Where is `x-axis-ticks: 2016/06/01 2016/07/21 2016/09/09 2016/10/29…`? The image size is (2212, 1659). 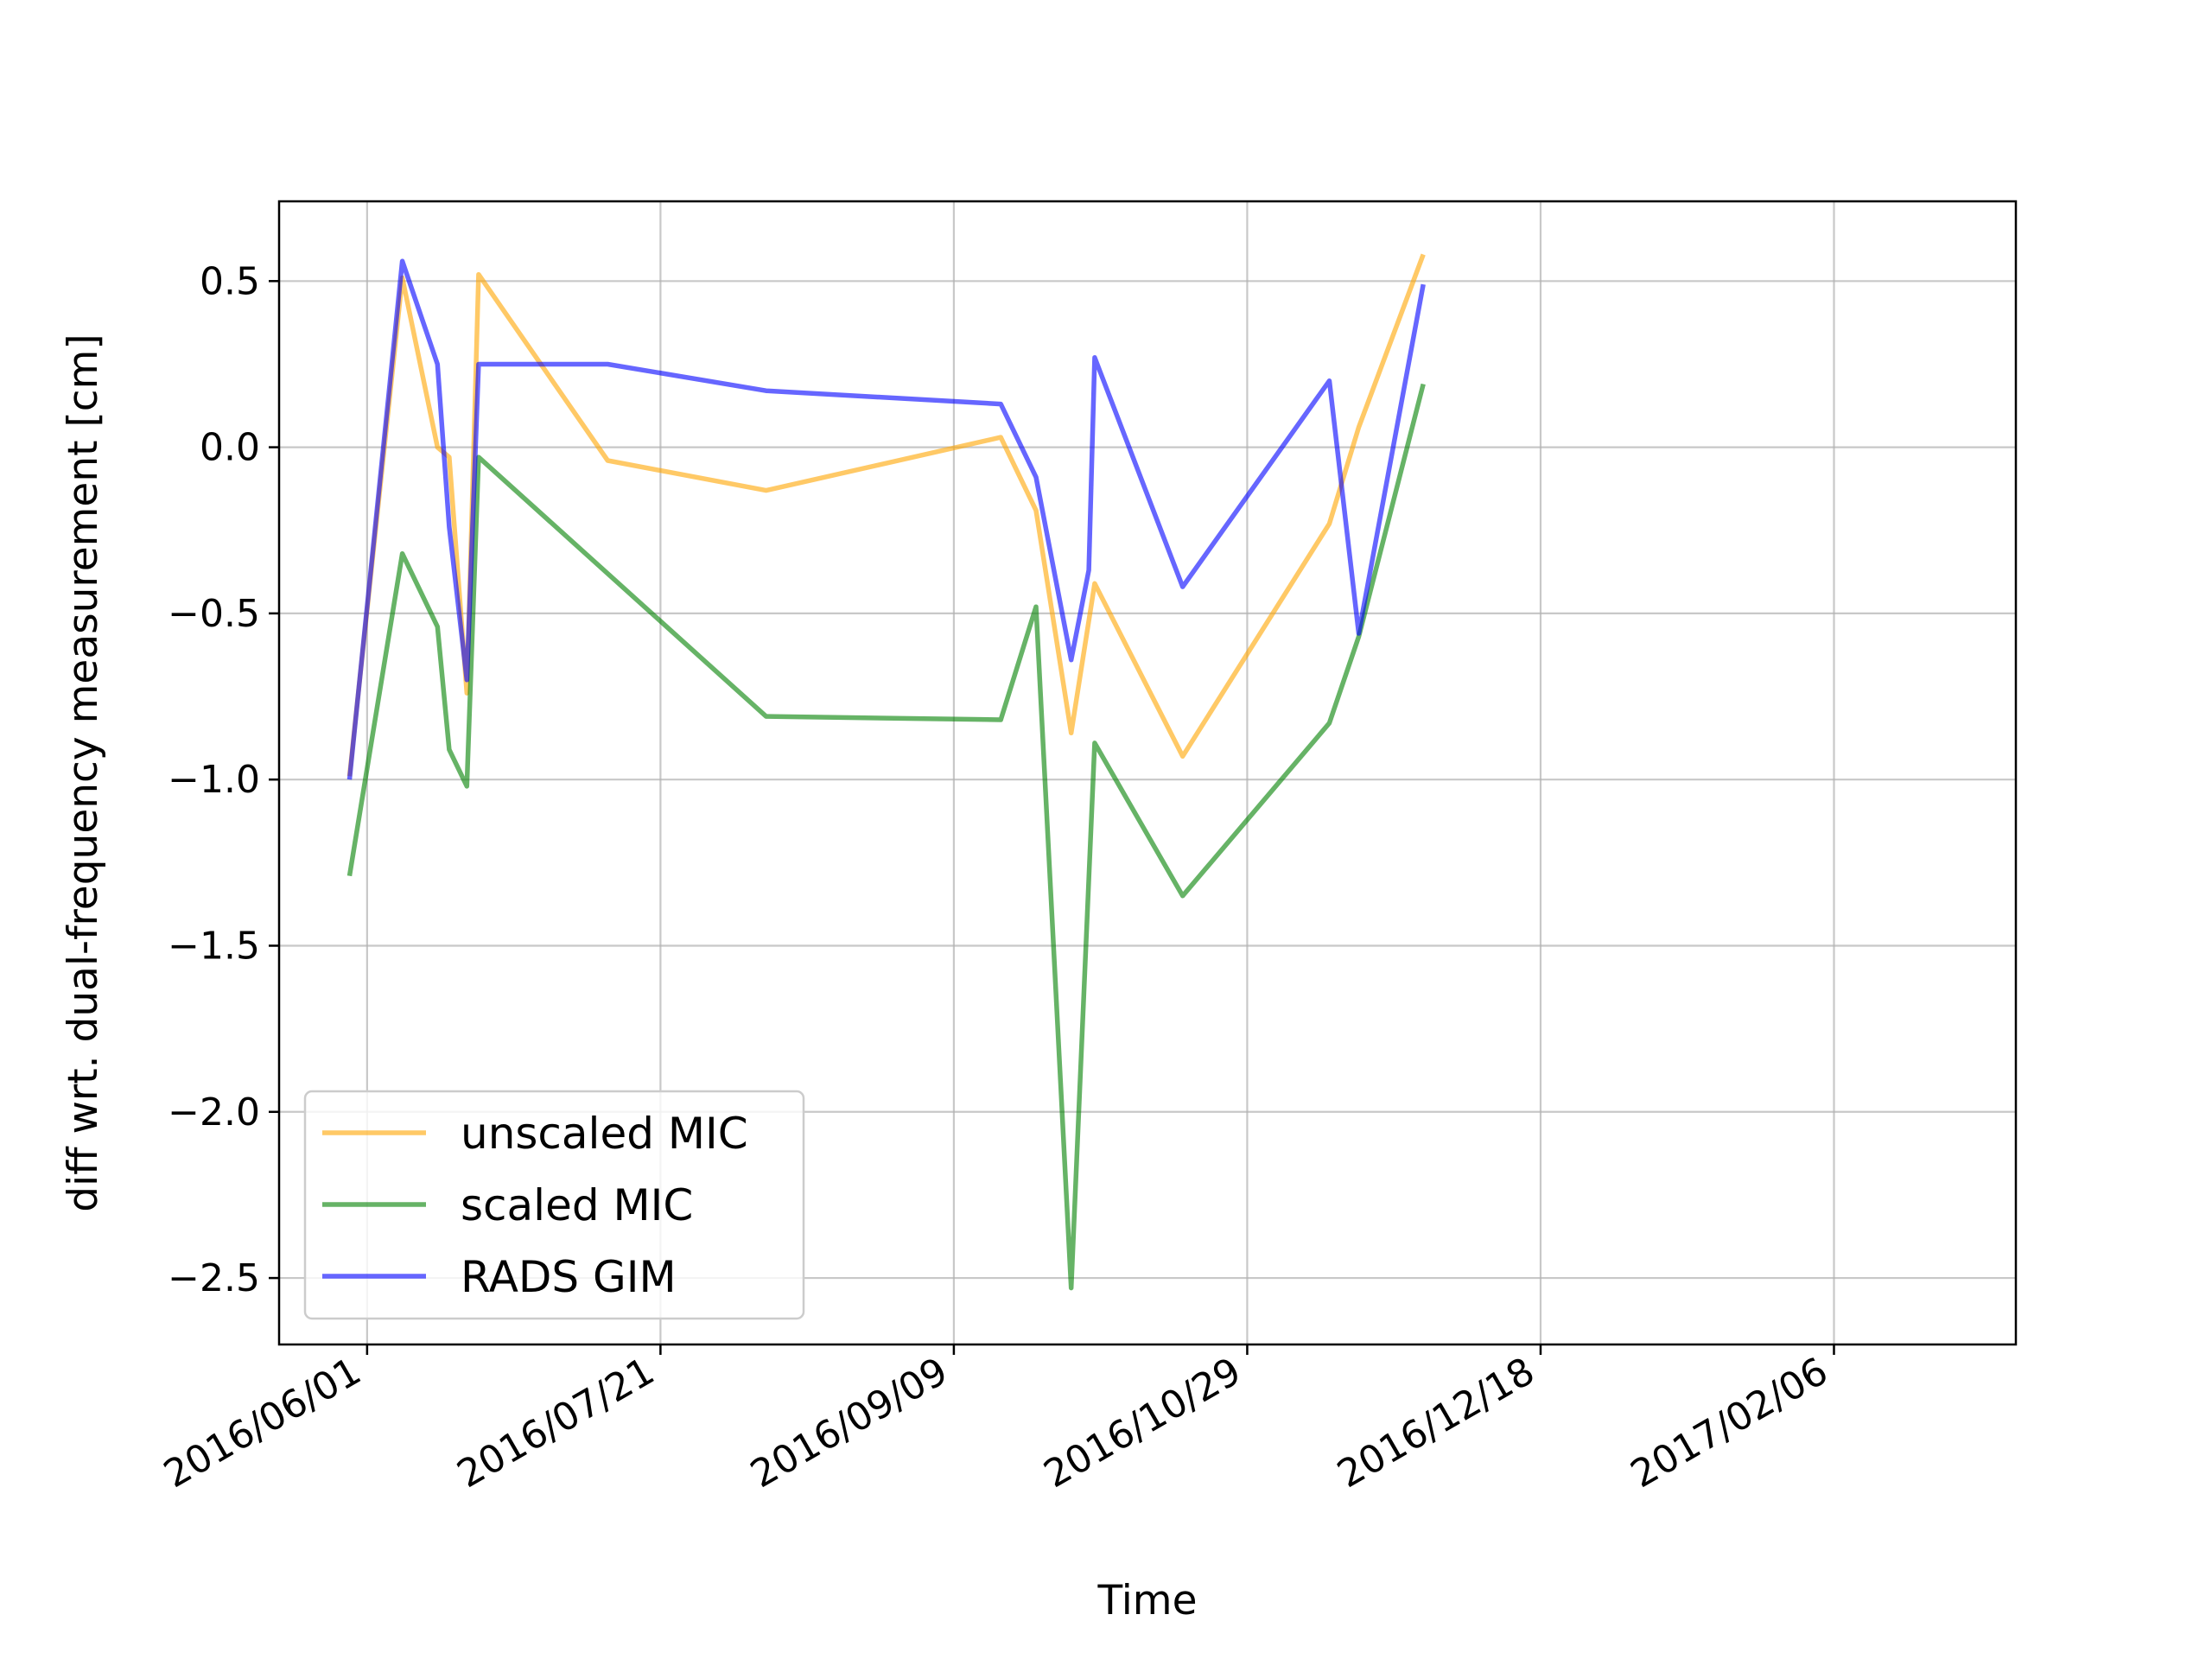
x-axis-ticks: 2016/06/01 2016/07/21 2016/09/09 2016/10/29… is located at coordinates (995, 1420).